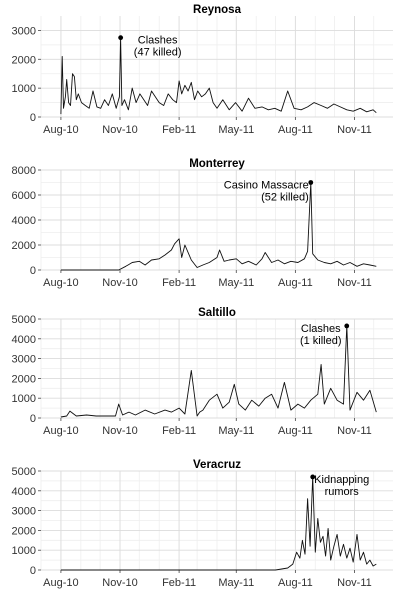 The width and height of the screenshot is (407, 598). I want to click on annotation-label: Clashes (47 killed), so click(158, 47).